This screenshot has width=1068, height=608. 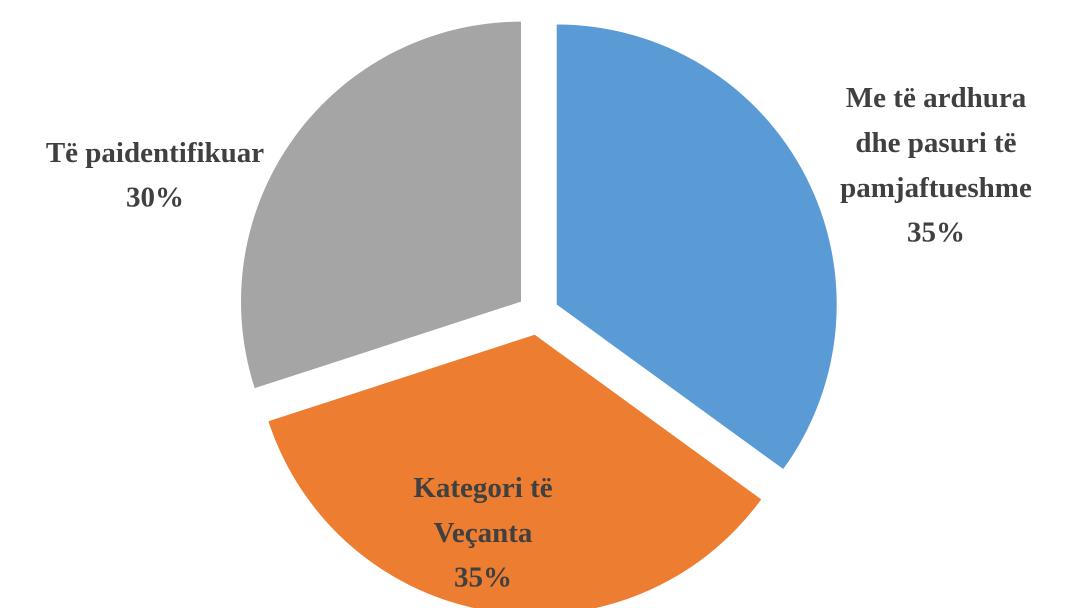 What do you see at coordinates (155, 198) in the screenshot?
I see `slice-value-label: 30%` at bounding box center [155, 198].